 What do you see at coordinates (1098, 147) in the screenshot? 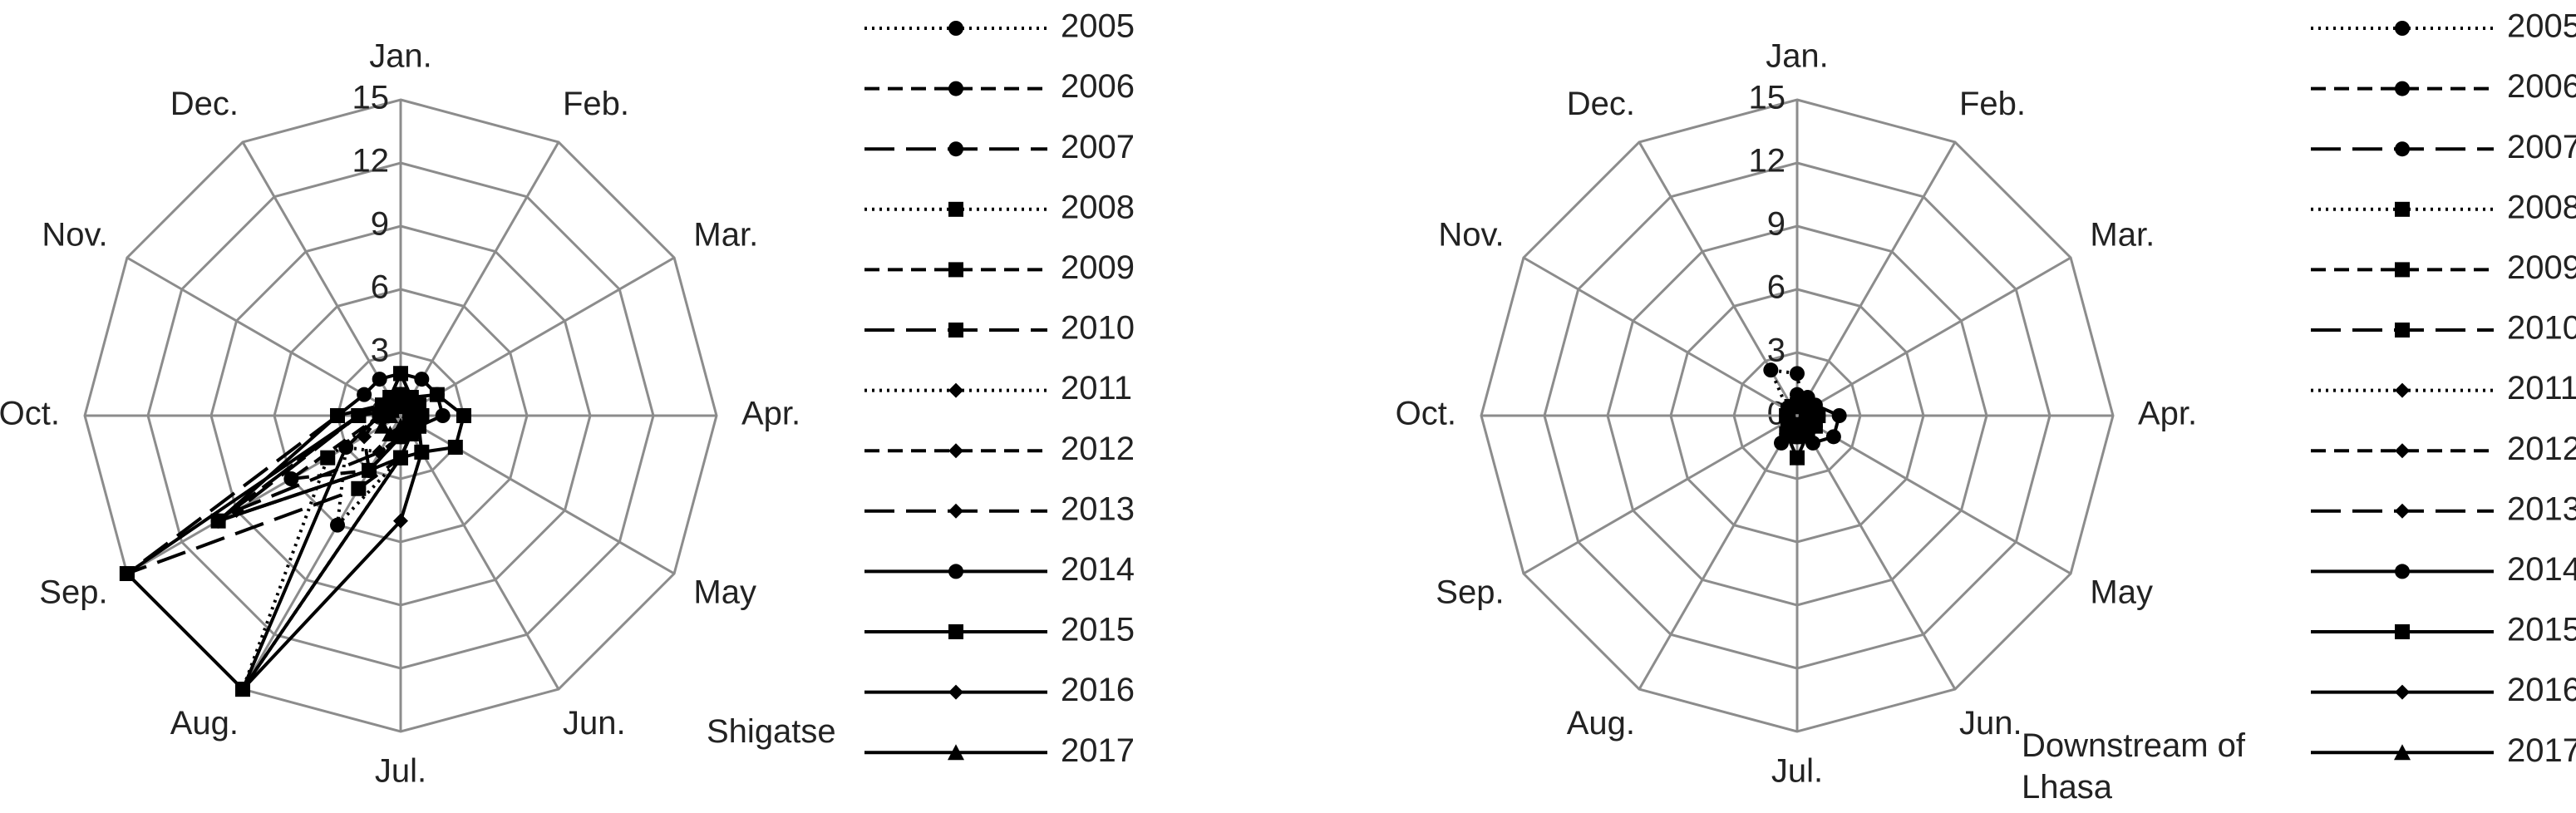
I see `legend-label: 2007` at bounding box center [1098, 147].